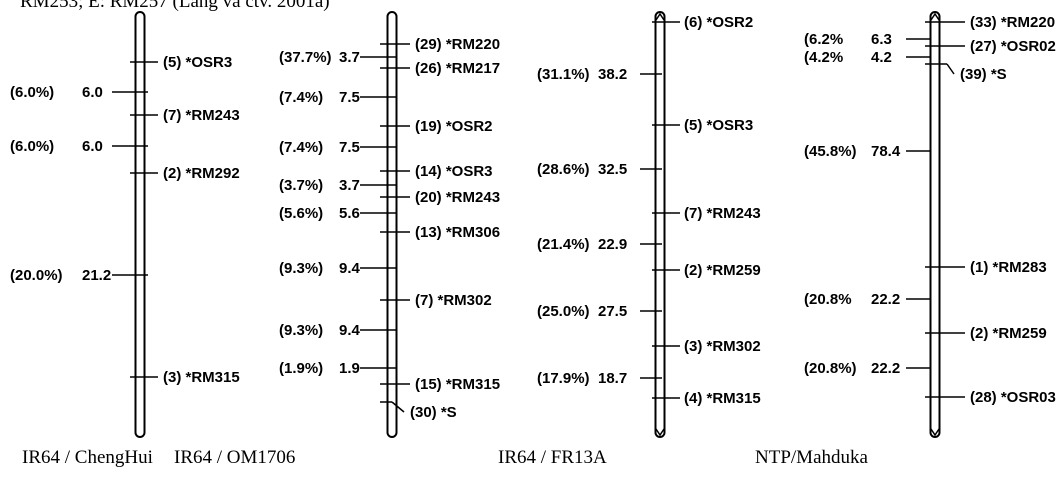  I want to click on marker-label: (13) *RM306, so click(457, 232).